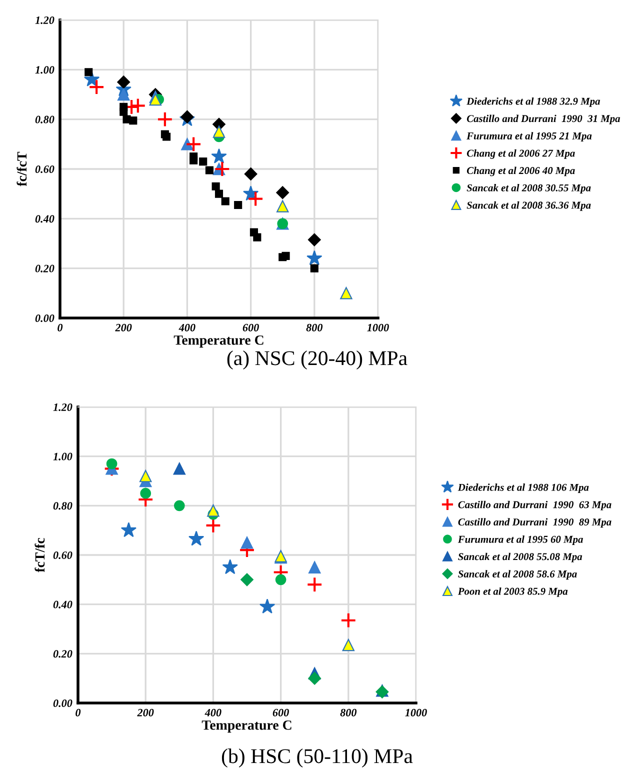 This screenshot has width=634, height=775. What do you see at coordinates (317, 758) in the screenshot?
I see `text: (b) HSC (50-110) MPa` at bounding box center [317, 758].